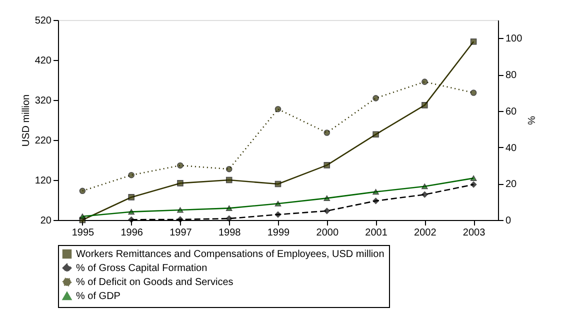 This screenshot has width=586, height=329. What do you see at coordinates (474, 233) in the screenshot?
I see `x-tick-label: 2003` at bounding box center [474, 233].